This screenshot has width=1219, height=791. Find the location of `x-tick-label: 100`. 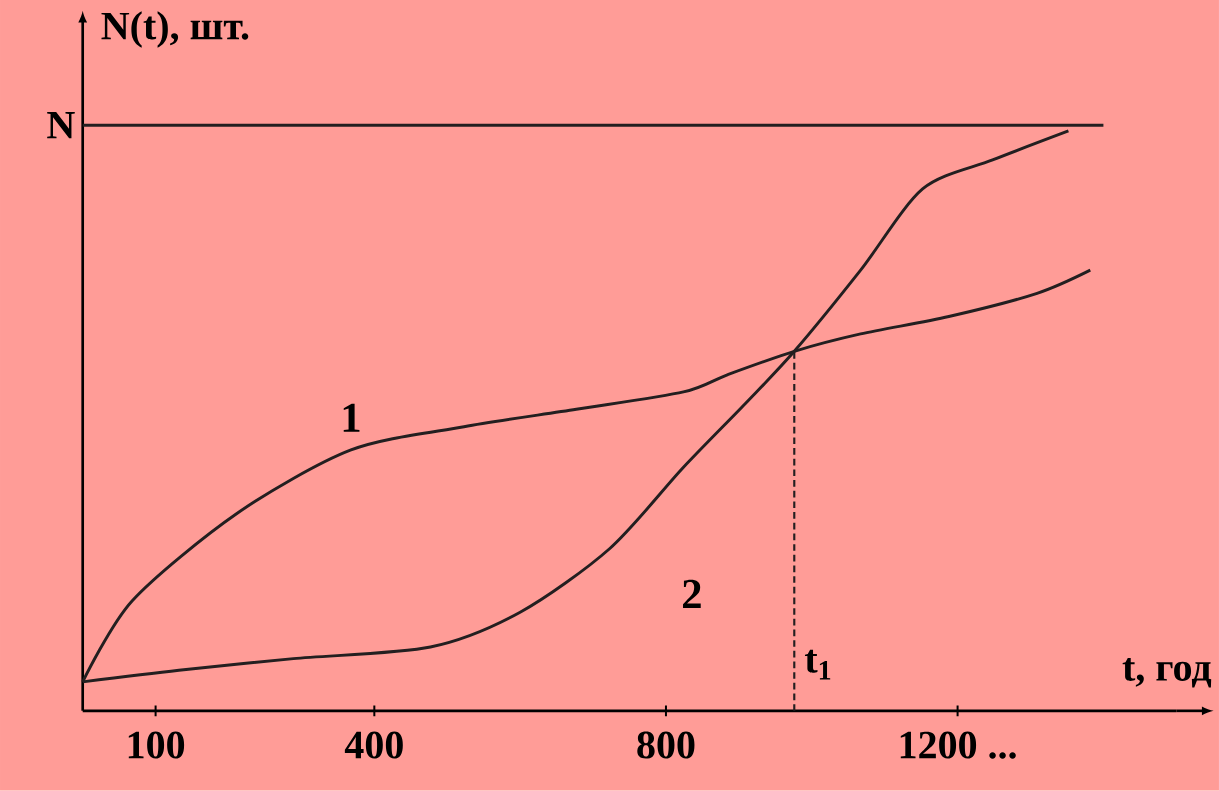

x-tick-label: 100 is located at coordinates (156, 745).